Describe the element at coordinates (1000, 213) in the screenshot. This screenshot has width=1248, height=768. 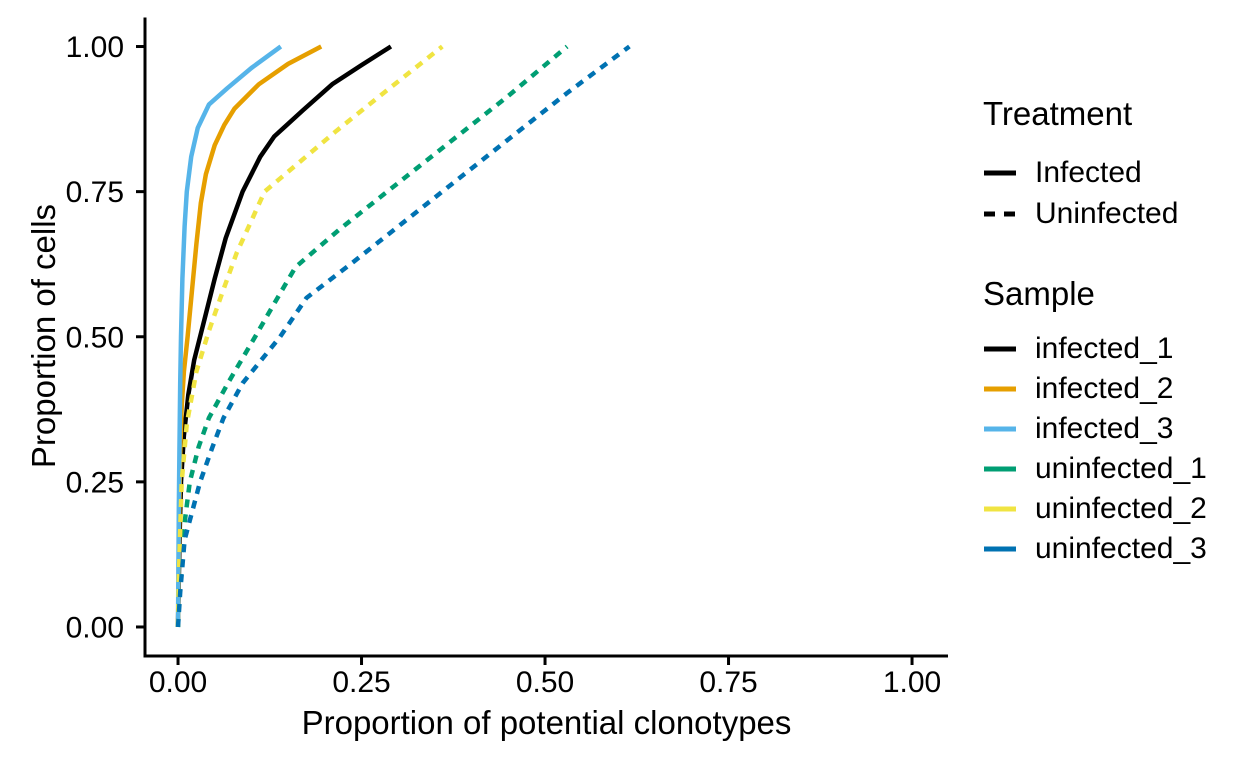
I see `legend-key-line-Uninfected` at that location.